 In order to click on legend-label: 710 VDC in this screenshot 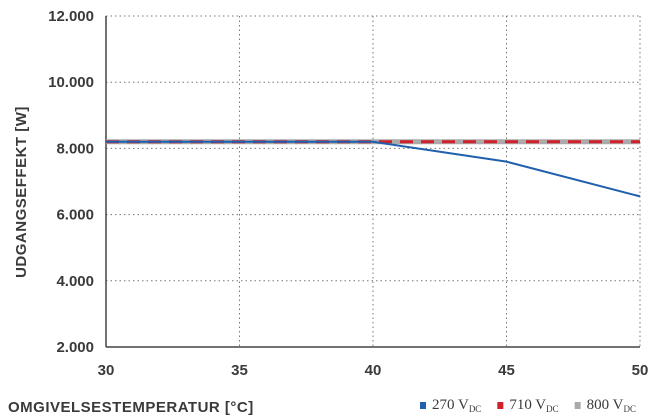, I will do `click(533, 405)`.